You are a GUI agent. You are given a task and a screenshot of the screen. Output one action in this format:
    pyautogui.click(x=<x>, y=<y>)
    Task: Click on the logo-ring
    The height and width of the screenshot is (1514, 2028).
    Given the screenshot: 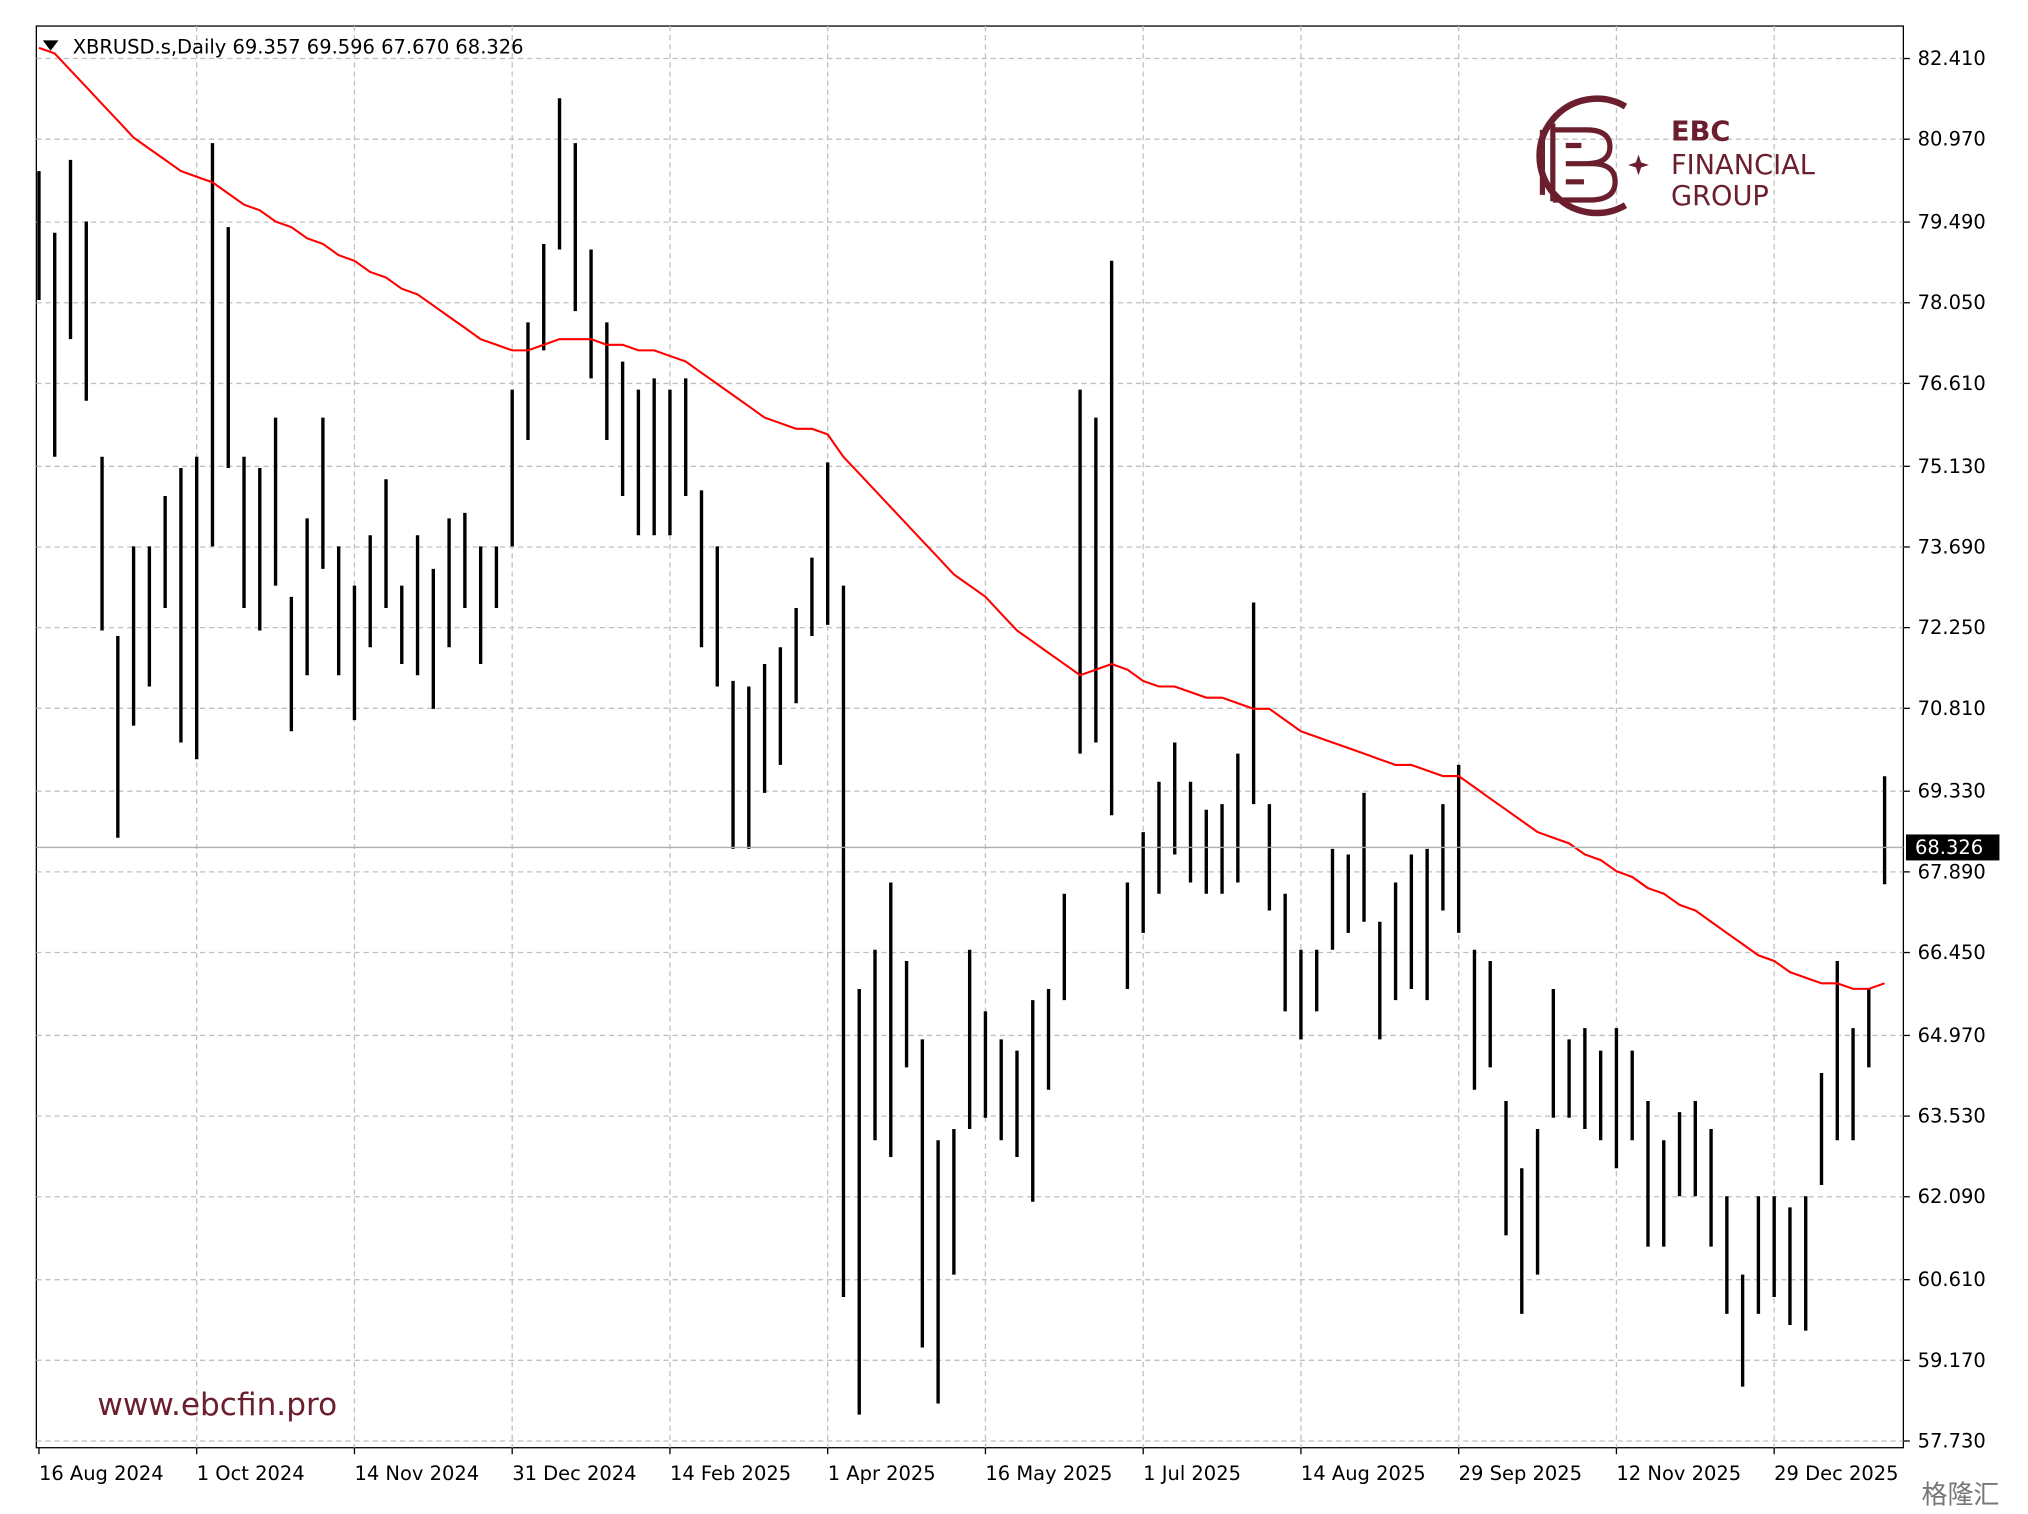 What is the action you would take?
    pyautogui.click(x=1582, y=156)
    